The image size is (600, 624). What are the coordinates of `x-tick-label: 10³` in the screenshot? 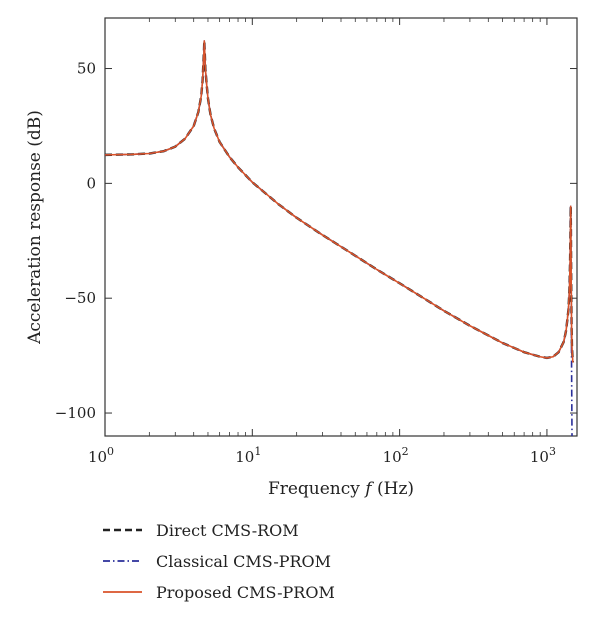 It's located at (543, 455).